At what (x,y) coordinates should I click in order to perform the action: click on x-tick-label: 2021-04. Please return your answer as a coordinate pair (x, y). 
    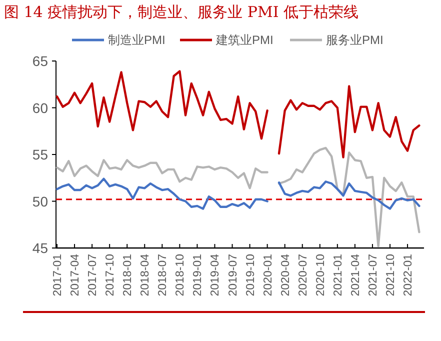
    Looking at the image, I should click on (356, 274).